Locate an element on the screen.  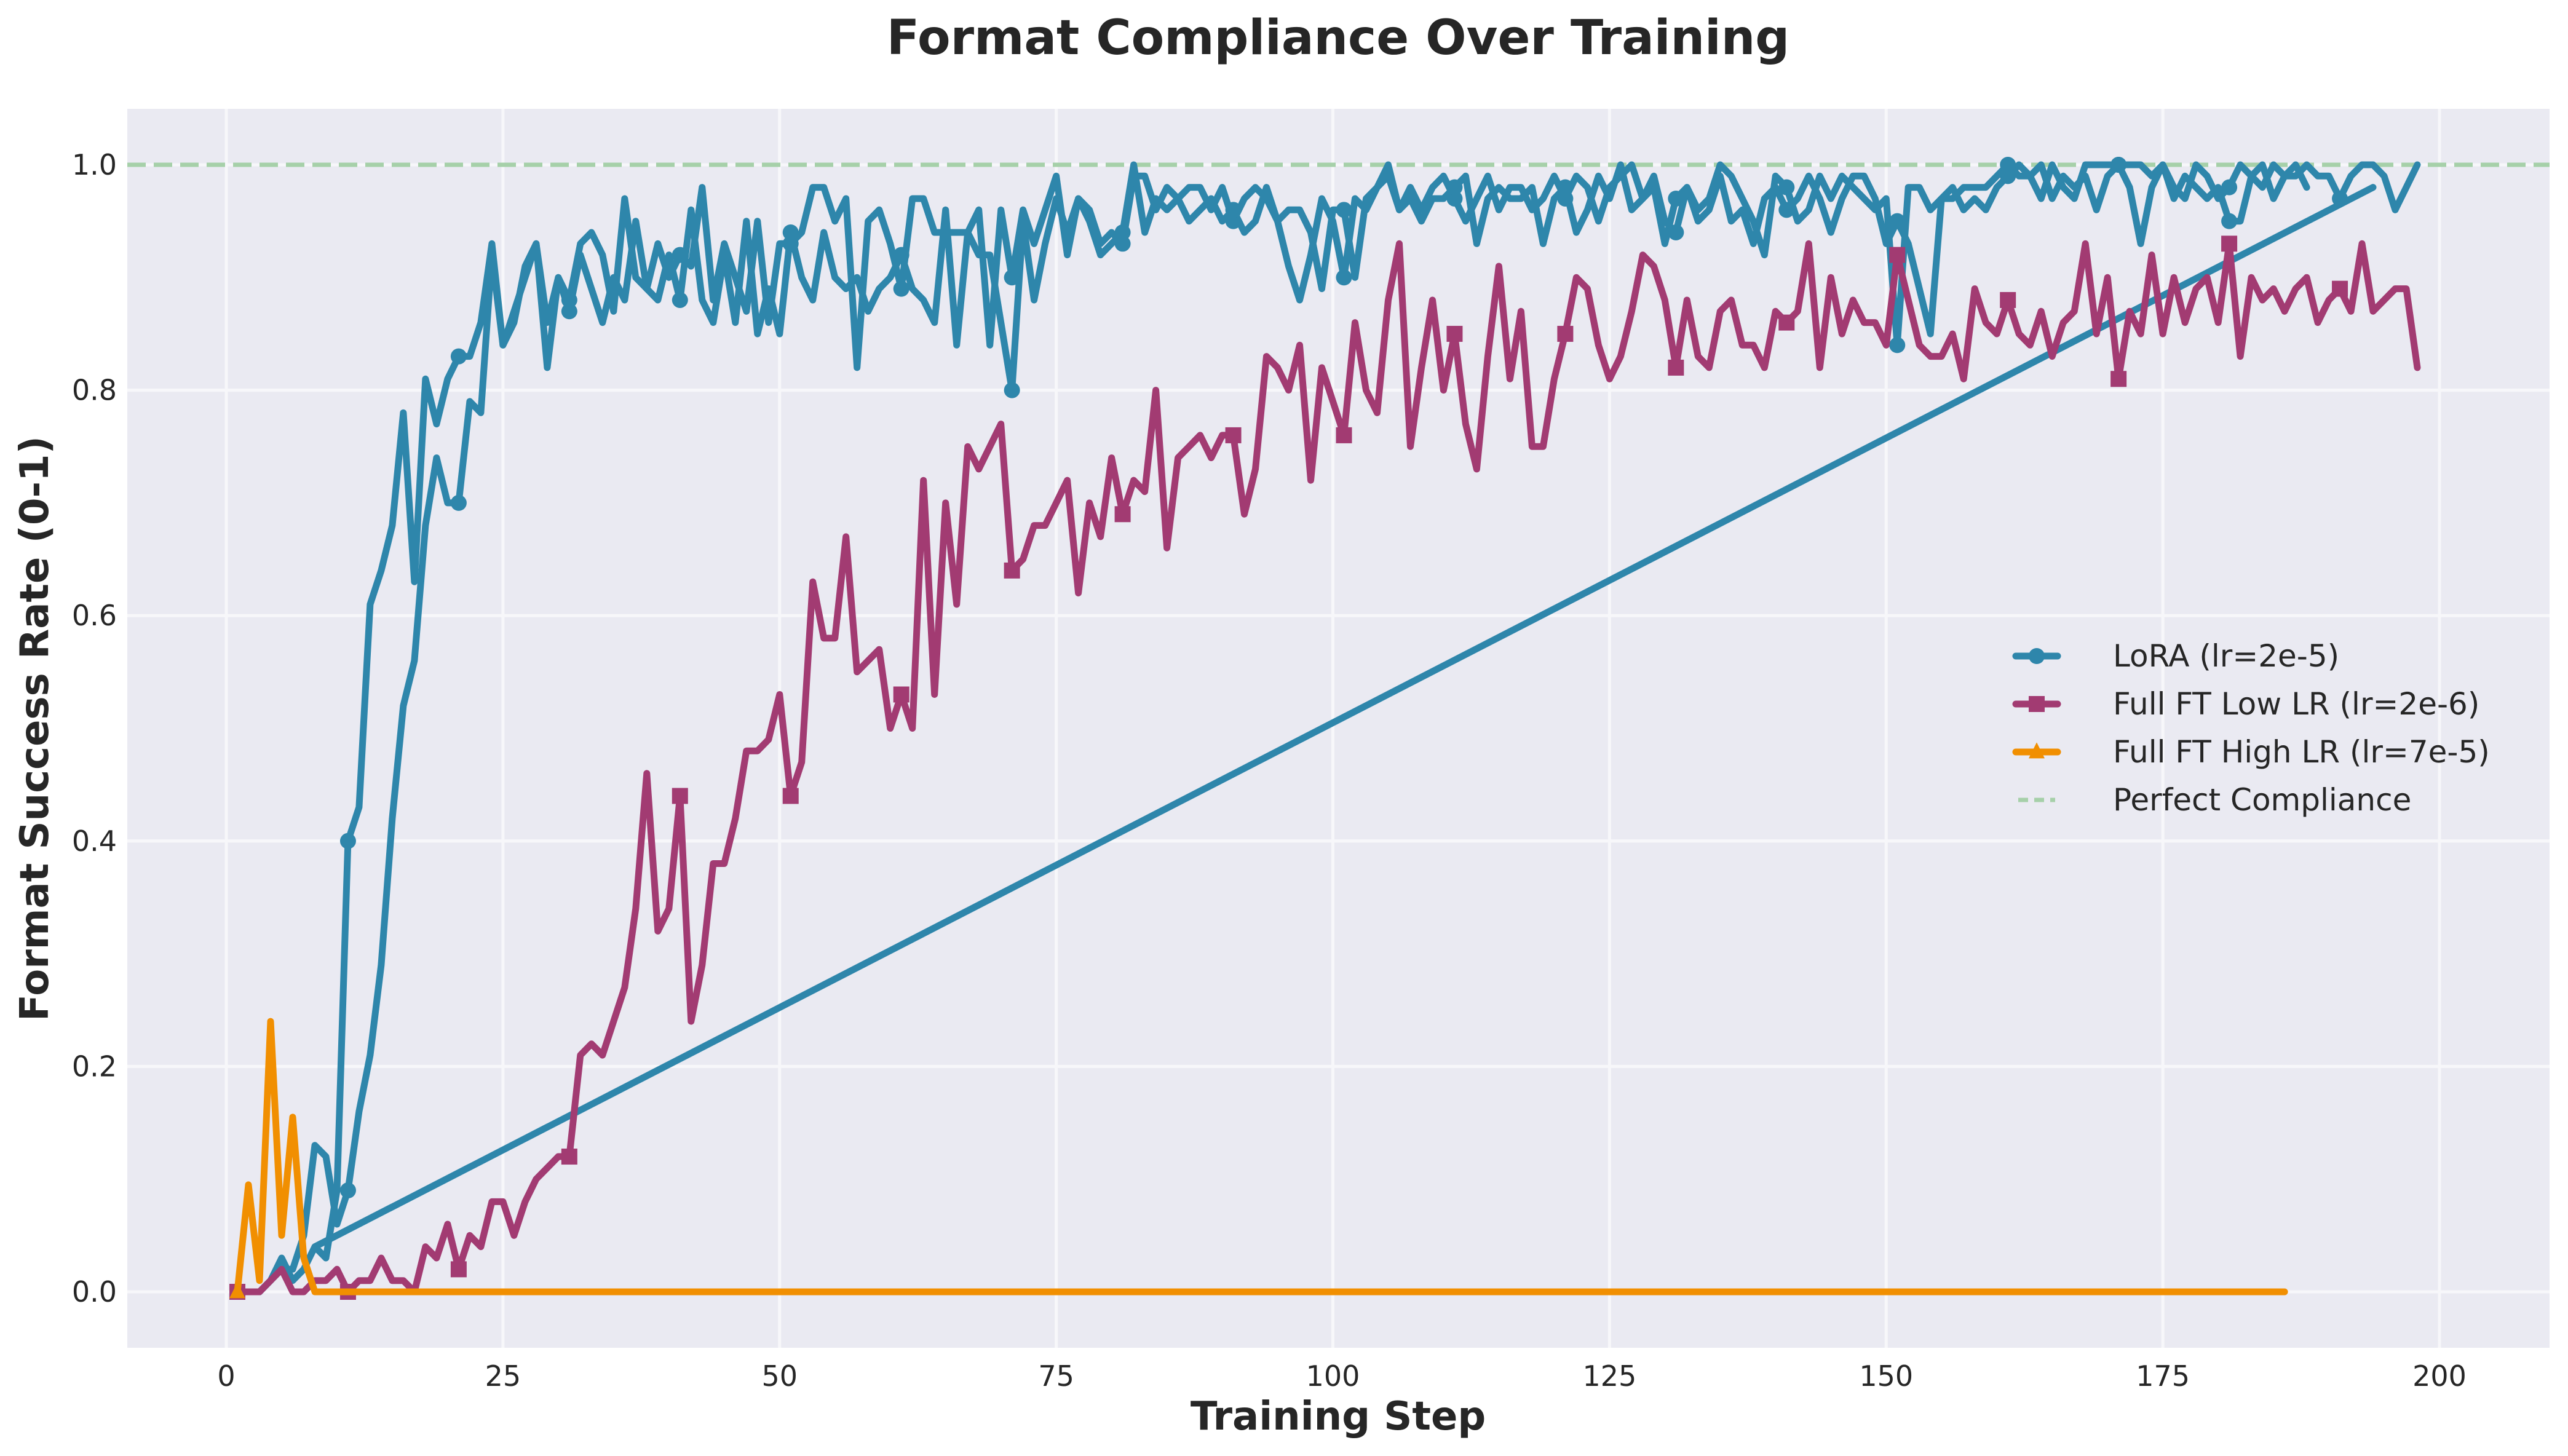
x-tick-label: 200 is located at coordinates (2439, 1376).